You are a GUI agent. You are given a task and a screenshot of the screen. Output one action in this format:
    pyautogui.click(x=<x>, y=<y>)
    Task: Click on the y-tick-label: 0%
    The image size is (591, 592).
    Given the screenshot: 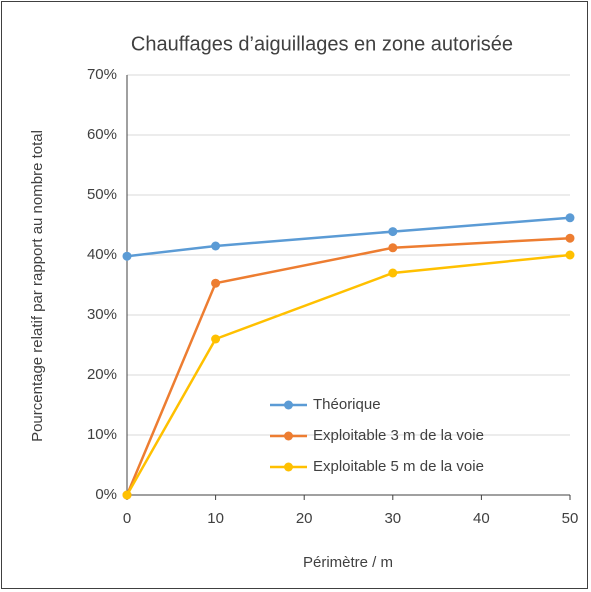 What is the action you would take?
    pyautogui.click(x=106, y=494)
    